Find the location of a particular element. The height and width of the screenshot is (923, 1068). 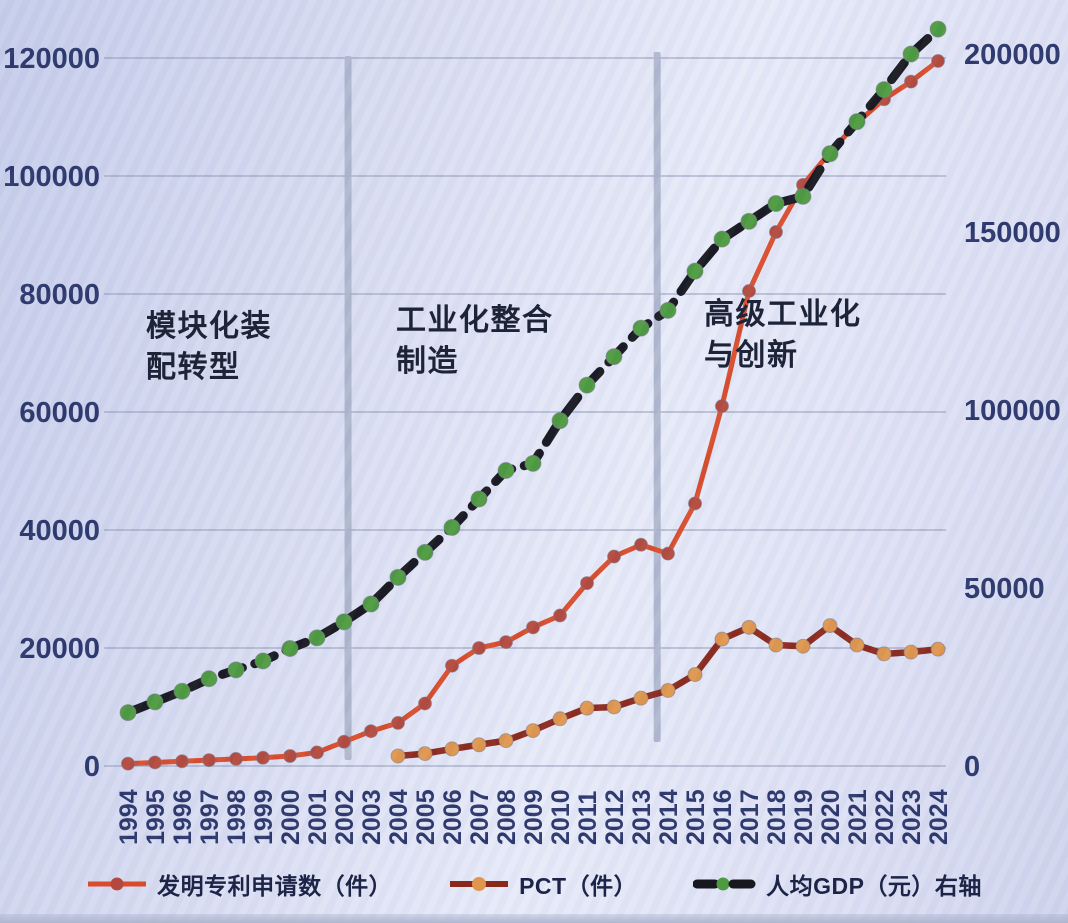

x-axis-year-label: 2009 is located at coordinates (534, 817).